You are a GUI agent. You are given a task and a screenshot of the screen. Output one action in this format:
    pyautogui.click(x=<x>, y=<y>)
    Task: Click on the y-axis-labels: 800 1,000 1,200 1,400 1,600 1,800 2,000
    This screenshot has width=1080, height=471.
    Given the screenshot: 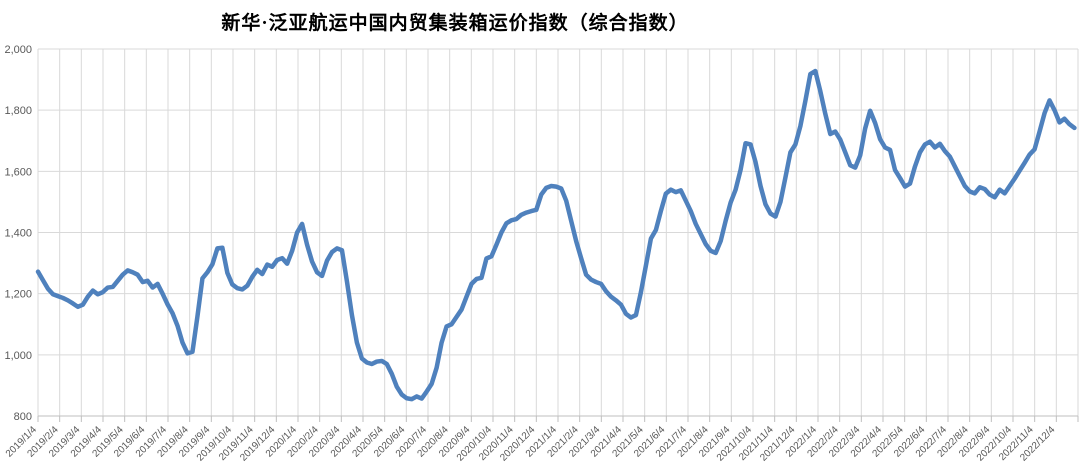 What is the action you would take?
    pyautogui.click(x=18, y=233)
    